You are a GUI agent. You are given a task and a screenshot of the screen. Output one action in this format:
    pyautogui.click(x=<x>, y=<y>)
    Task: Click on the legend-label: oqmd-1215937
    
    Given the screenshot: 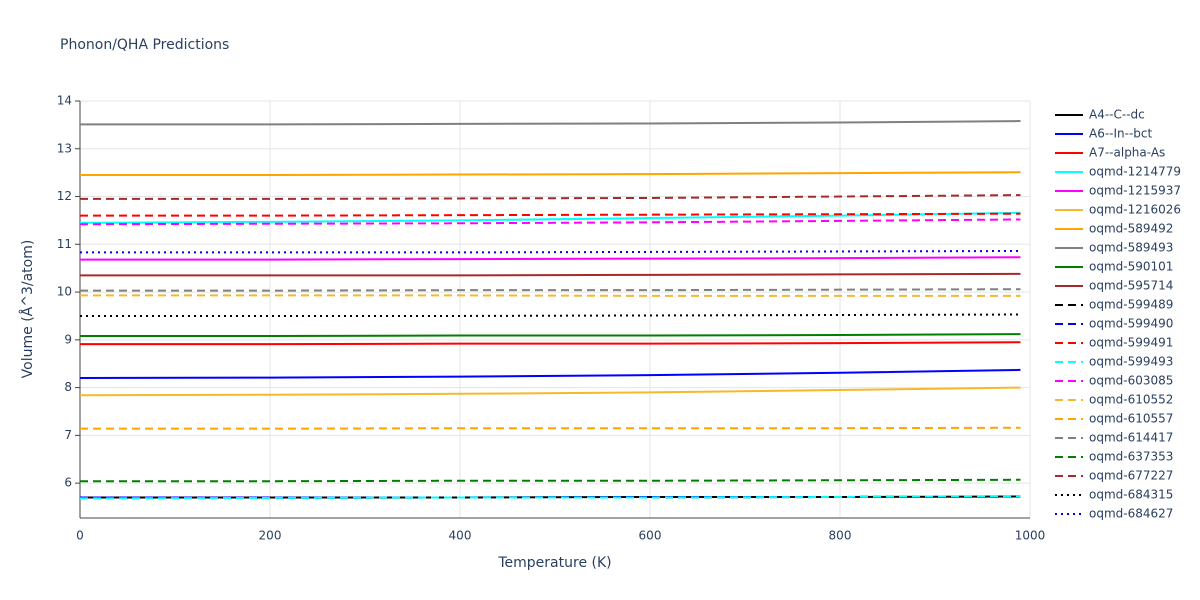 What is the action you would take?
    pyautogui.click(x=1135, y=191)
    